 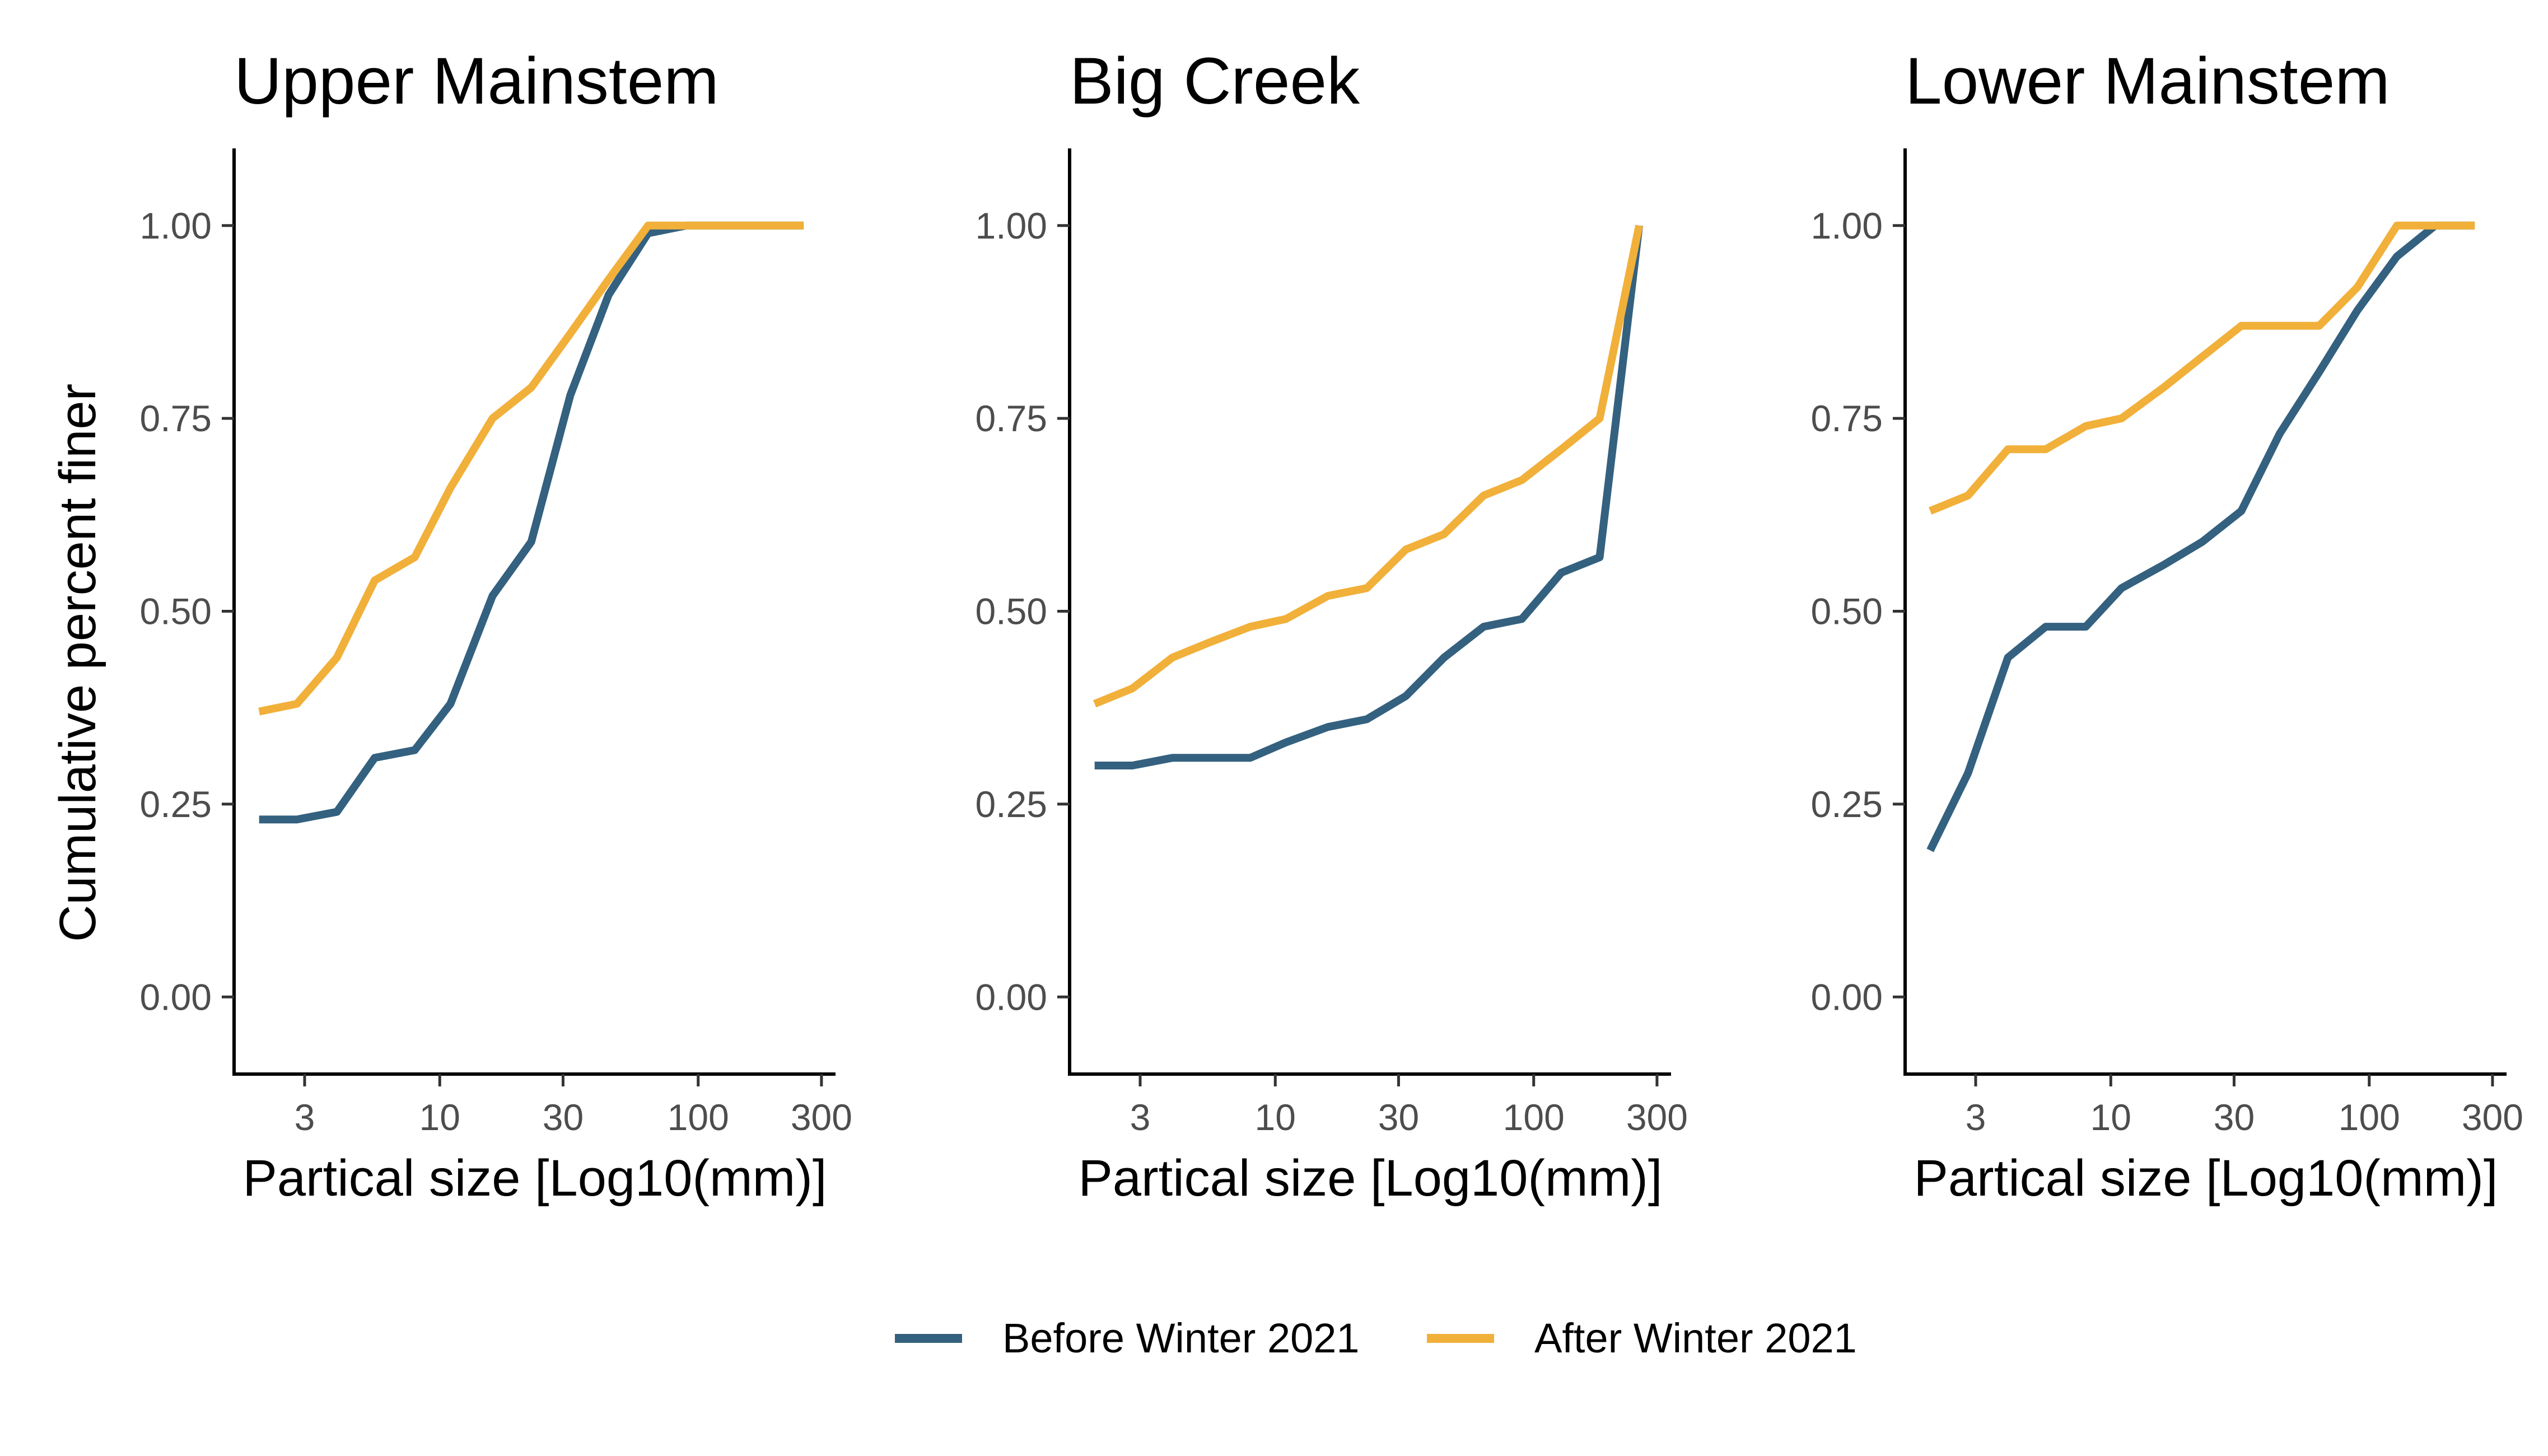 What do you see at coordinates (77, 663) in the screenshot?
I see `y-axis-label: Cumulative percent finer` at bounding box center [77, 663].